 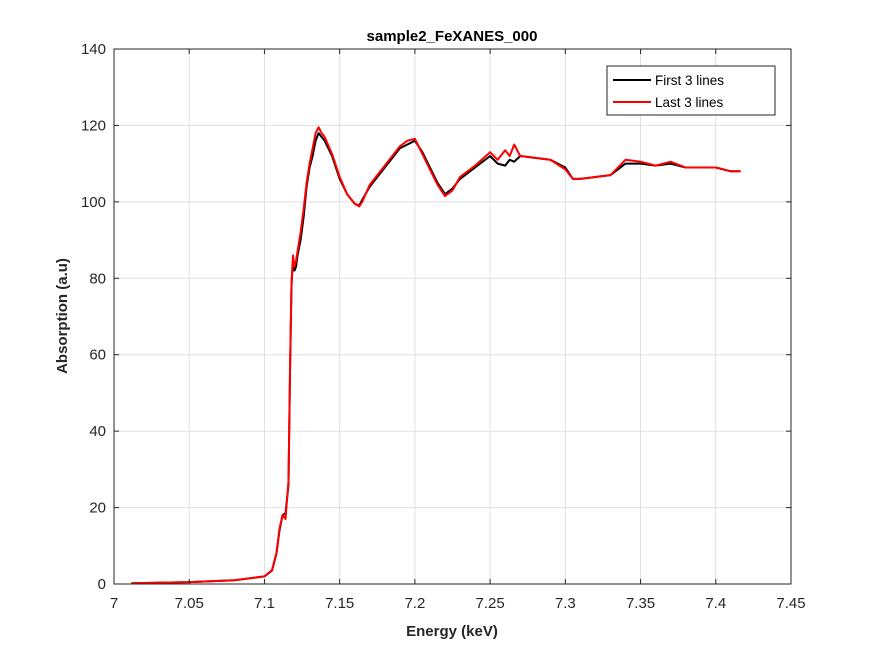 I want to click on legend-label-last-3-lines: Last 3 lines, so click(x=689, y=102).